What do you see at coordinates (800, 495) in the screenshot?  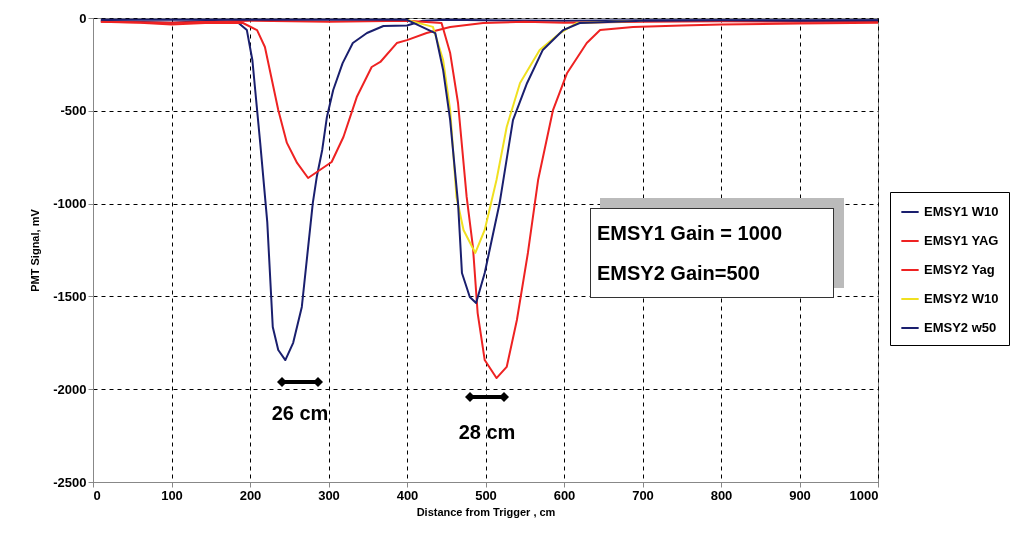 I see `x-tick-label: 900` at bounding box center [800, 495].